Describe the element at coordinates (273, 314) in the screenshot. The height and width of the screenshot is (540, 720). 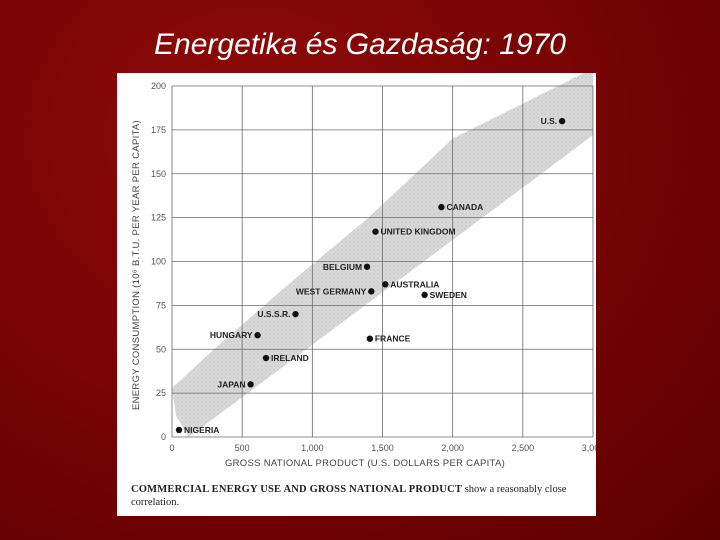
I see `data-point-label: U.S.S.R.` at that location.